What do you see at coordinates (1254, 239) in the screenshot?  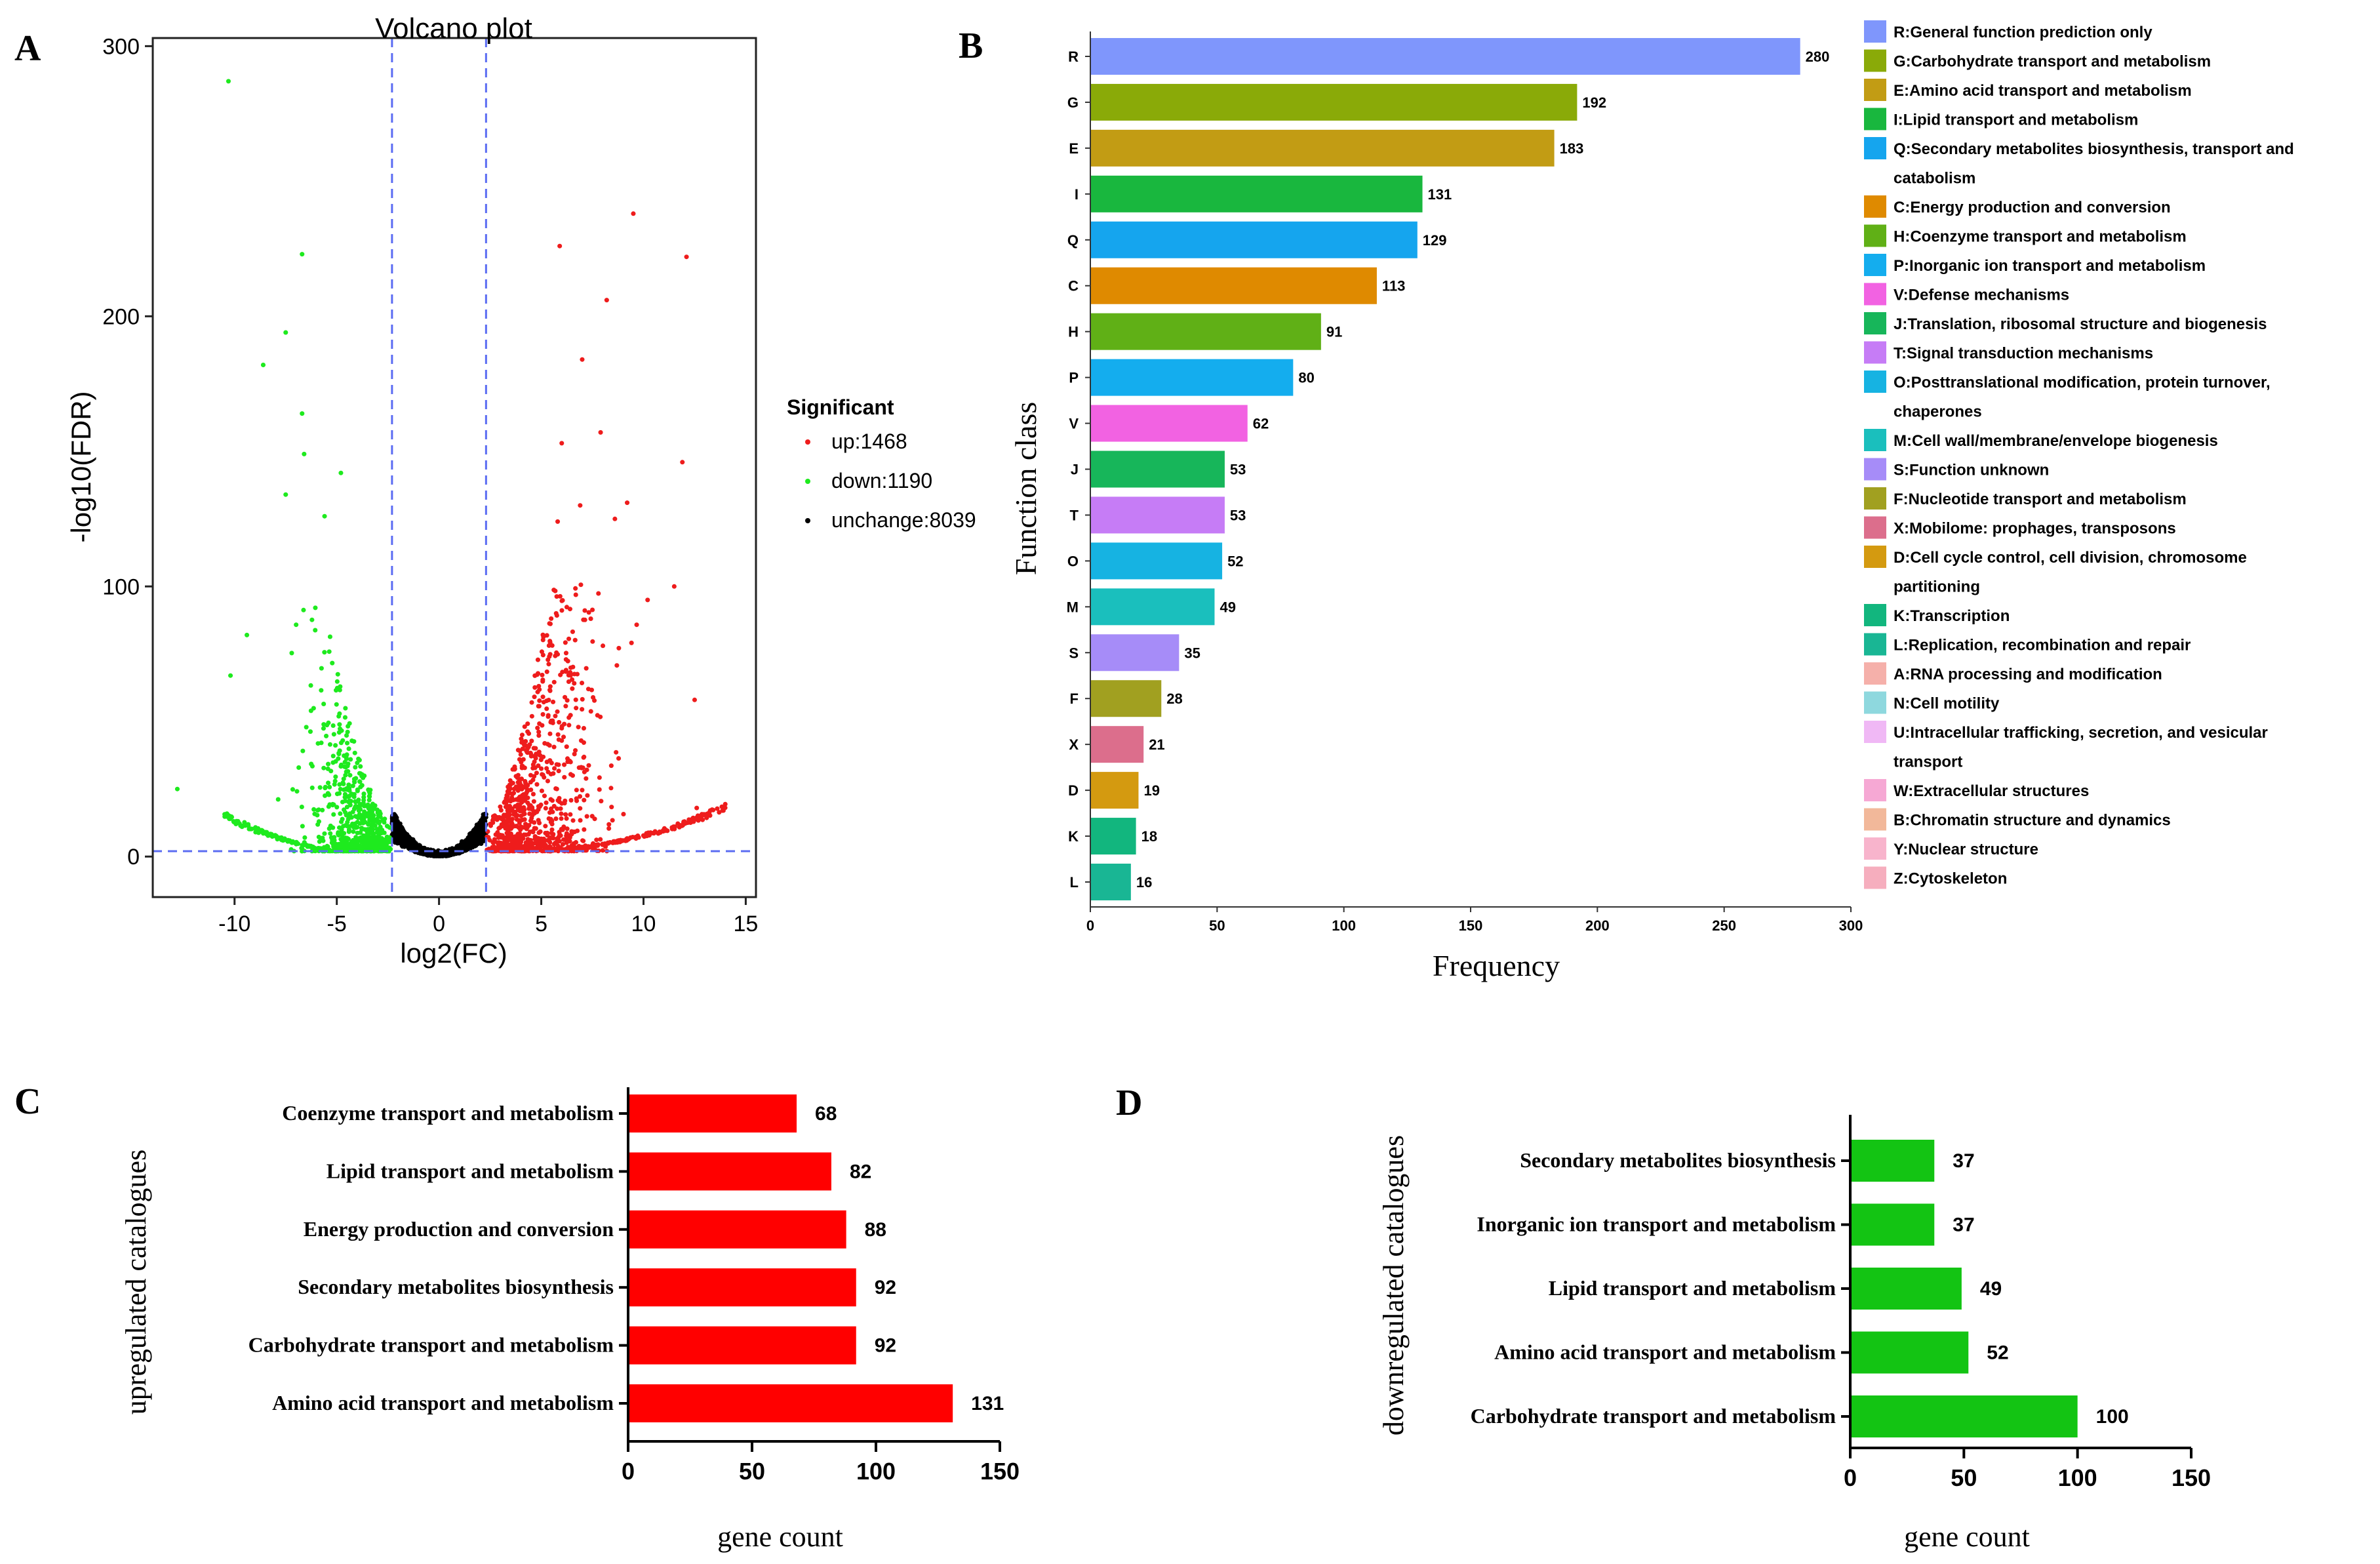 I see `cog-bar-Q` at bounding box center [1254, 239].